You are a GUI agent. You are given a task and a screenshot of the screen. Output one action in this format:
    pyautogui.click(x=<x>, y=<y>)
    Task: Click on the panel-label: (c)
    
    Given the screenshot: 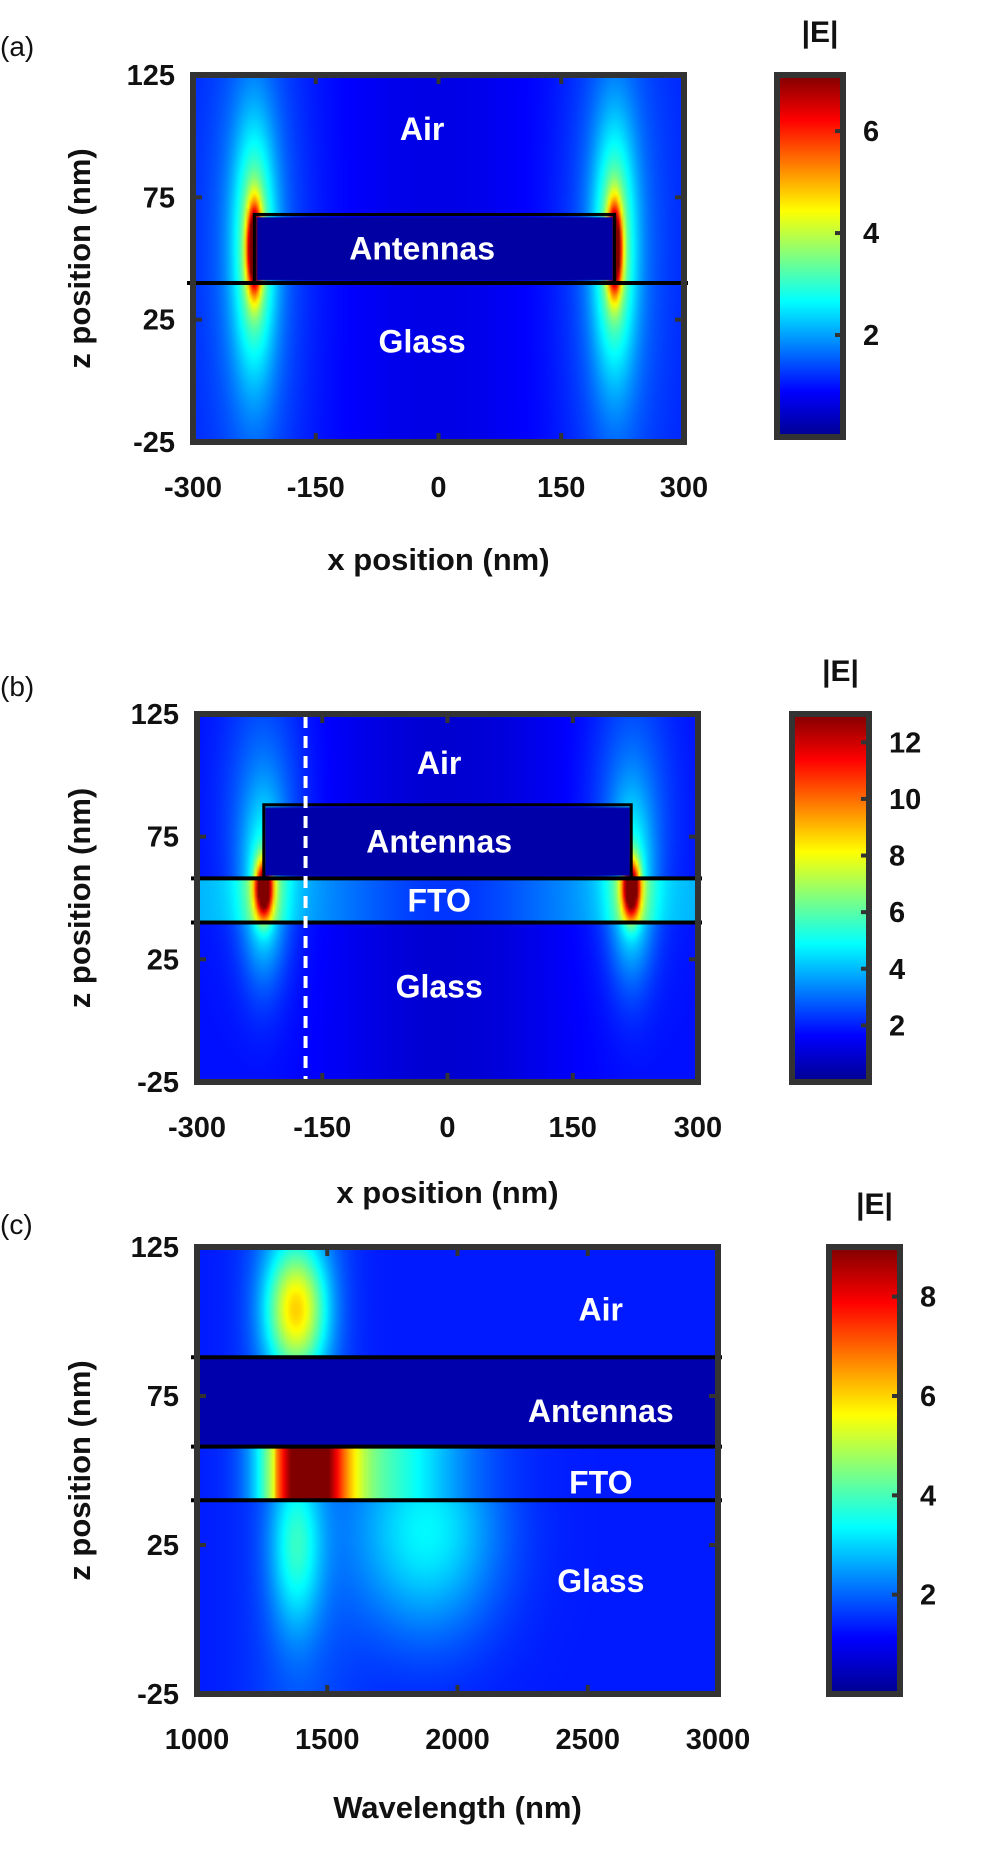 What is the action you would take?
    pyautogui.click(x=16, y=1224)
    